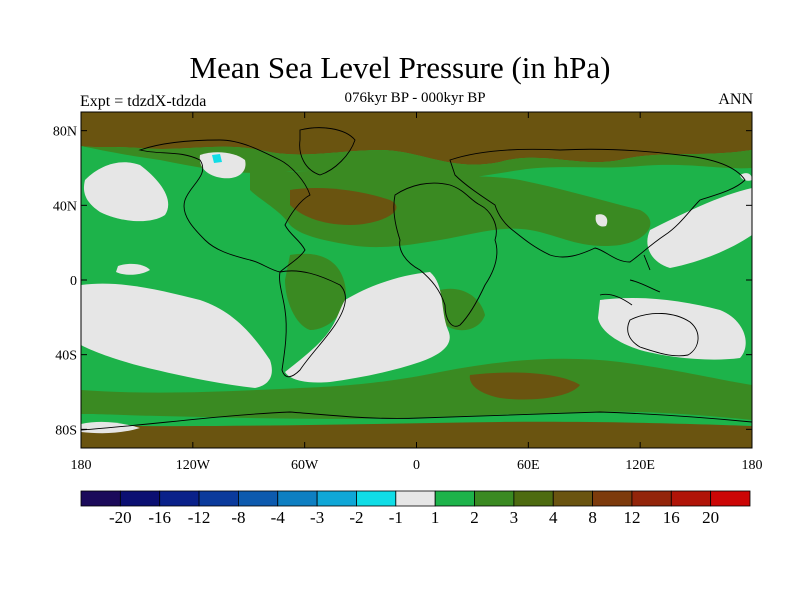  I want to click on colorbar-label: -8, so click(238, 517).